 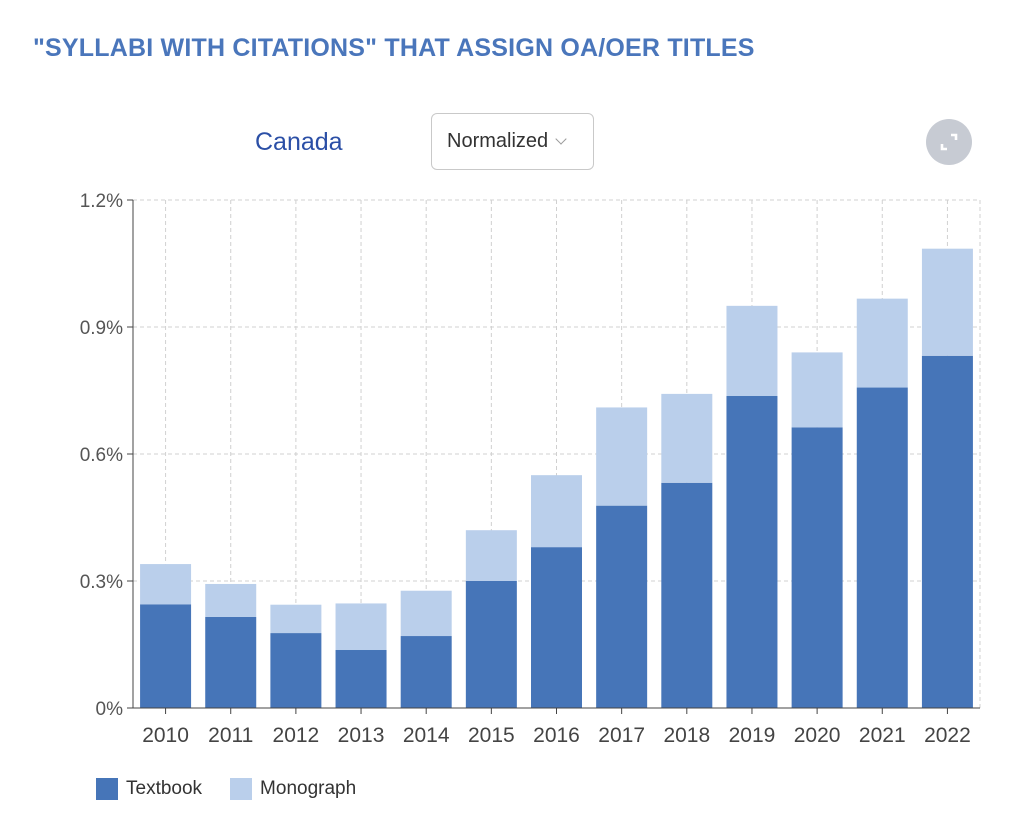 I want to click on bar-textbook-2019, so click(x=752, y=552).